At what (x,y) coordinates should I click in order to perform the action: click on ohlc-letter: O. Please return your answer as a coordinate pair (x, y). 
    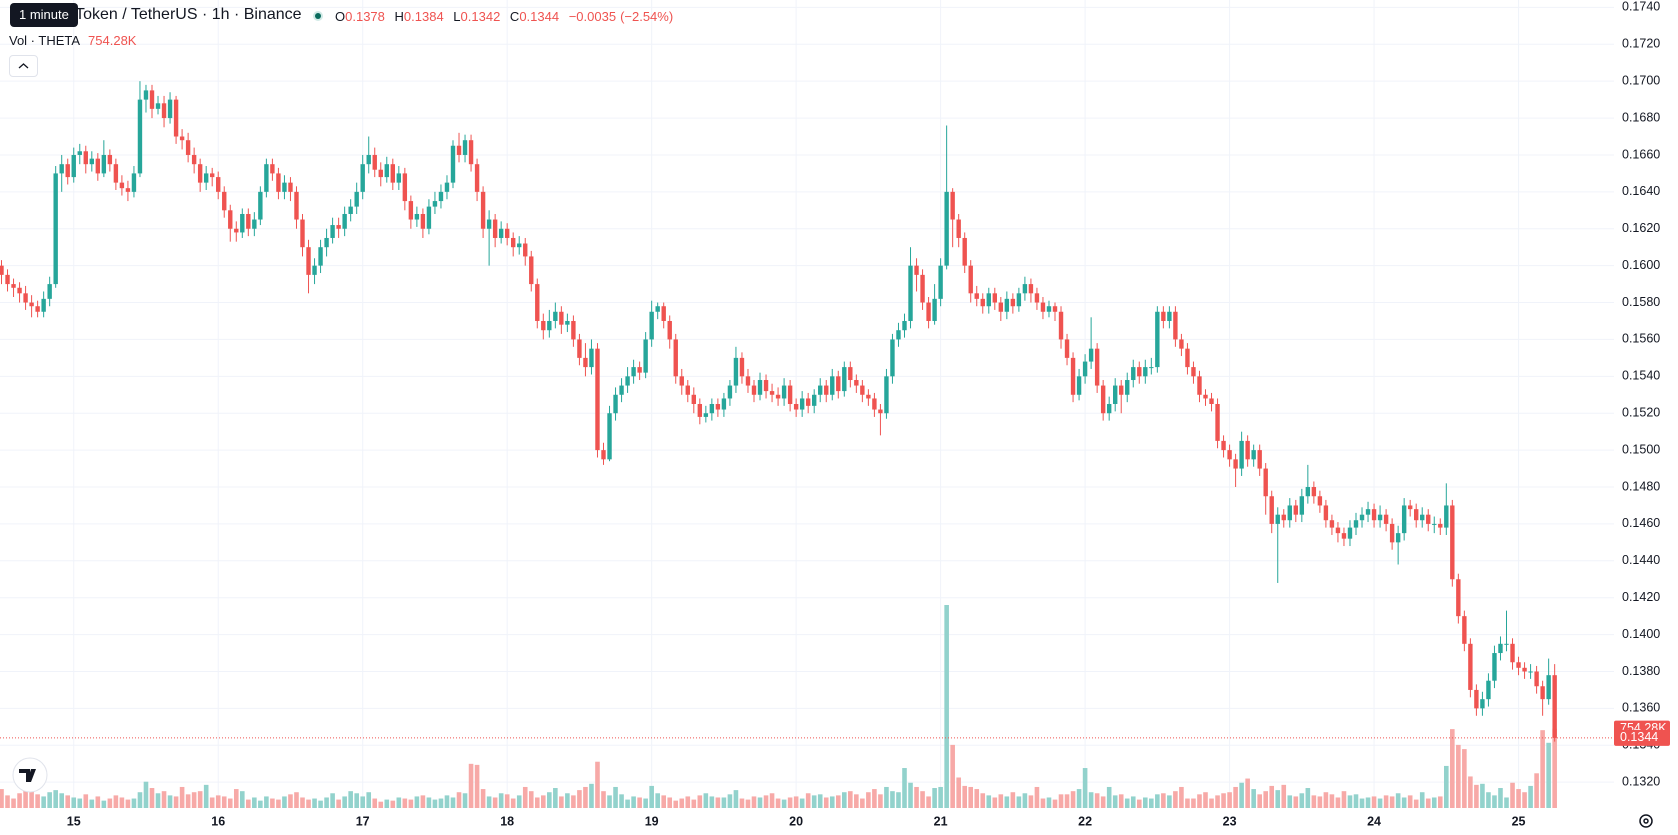
    Looking at the image, I should click on (340, 16).